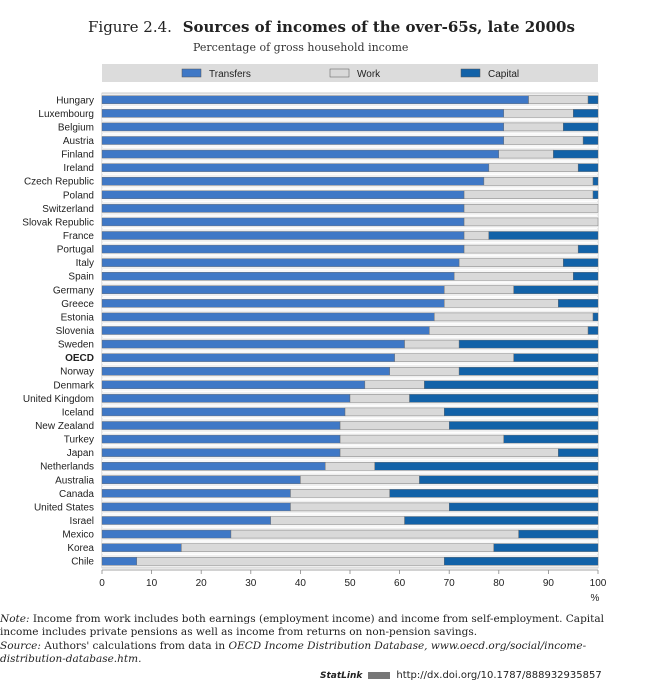  Describe the element at coordinates (75, 250) in the screenshot. I see `category-label: Portugal` at that location.